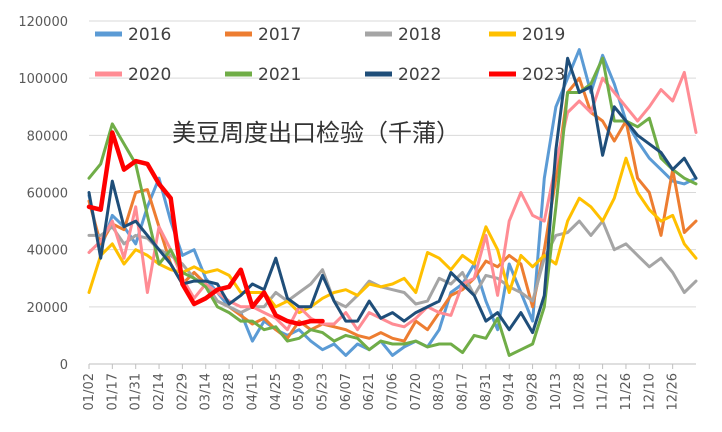 The height and width of the screenshot is (432, 722). What do you see at coordinates (419, 75) in the screenshot?
I see `legend-label-2022: 2022` at bounding box center [419, 75].